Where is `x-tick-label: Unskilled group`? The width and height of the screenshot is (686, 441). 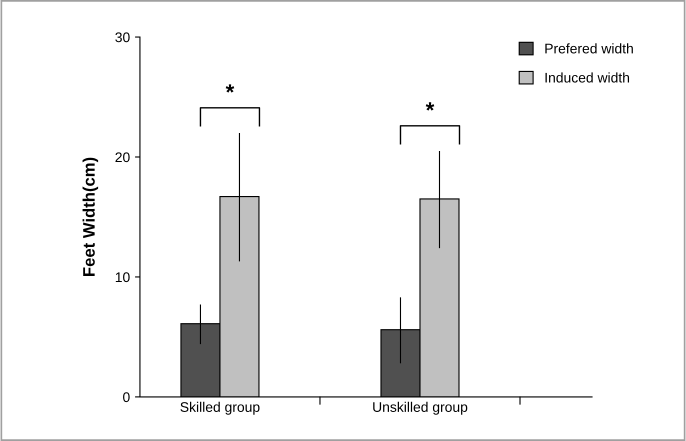
x-tick-label: Unskilled group is located at coordinates (420, 408).